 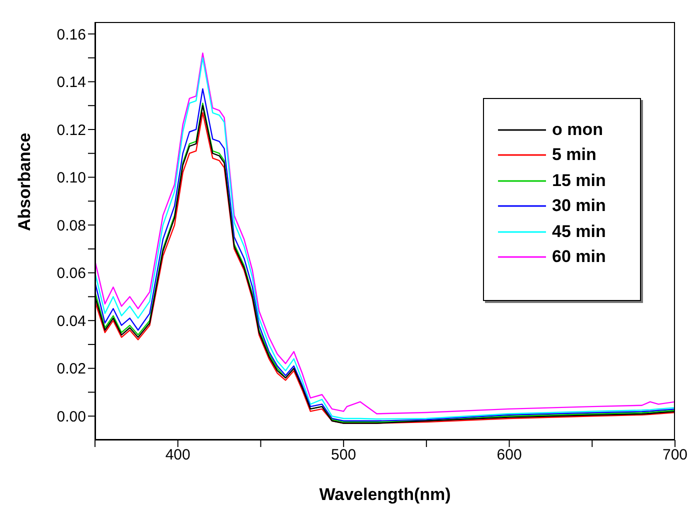 What do you see at coordinates (71, 417) in the screenshot?
I see `y-tick-label: 0.00` at bounding box center [71, 417].